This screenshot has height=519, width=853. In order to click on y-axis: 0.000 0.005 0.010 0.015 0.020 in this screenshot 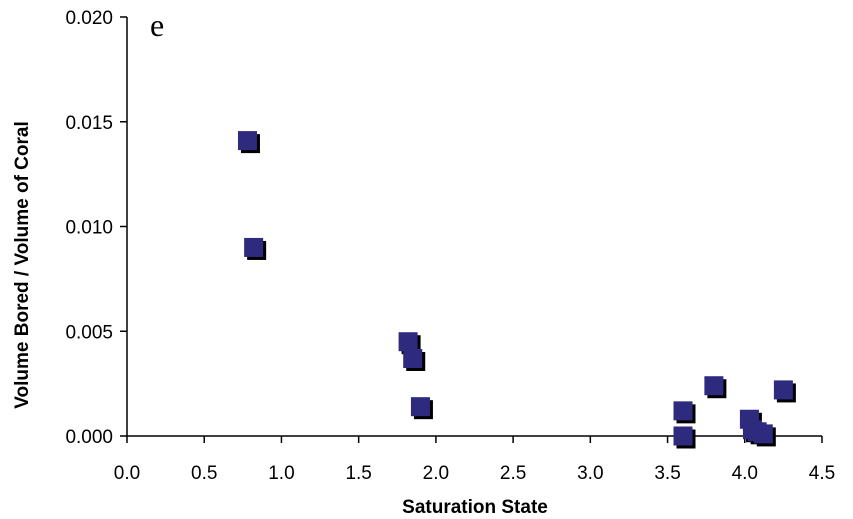, I will do `click(96, 228)`.